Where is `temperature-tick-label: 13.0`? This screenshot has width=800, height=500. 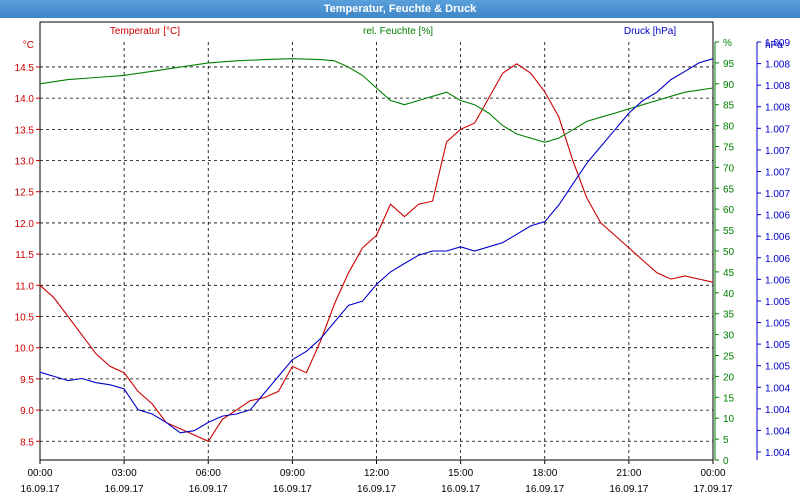 temperature-tick-label: 13.0 is located at coordinates (25, 162).